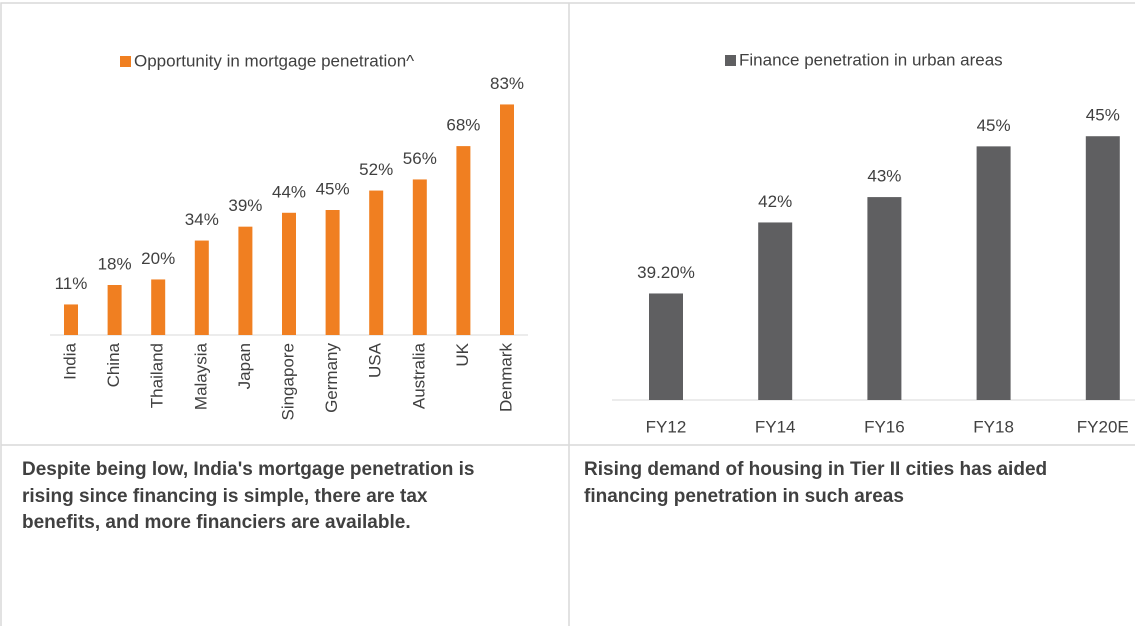 The width and height of the screenshot is (1135, 626). What do you see at coordinates (462, 354) in the screenshot?
I see `x-tick-label: UK` at bounding box center [462, 354].